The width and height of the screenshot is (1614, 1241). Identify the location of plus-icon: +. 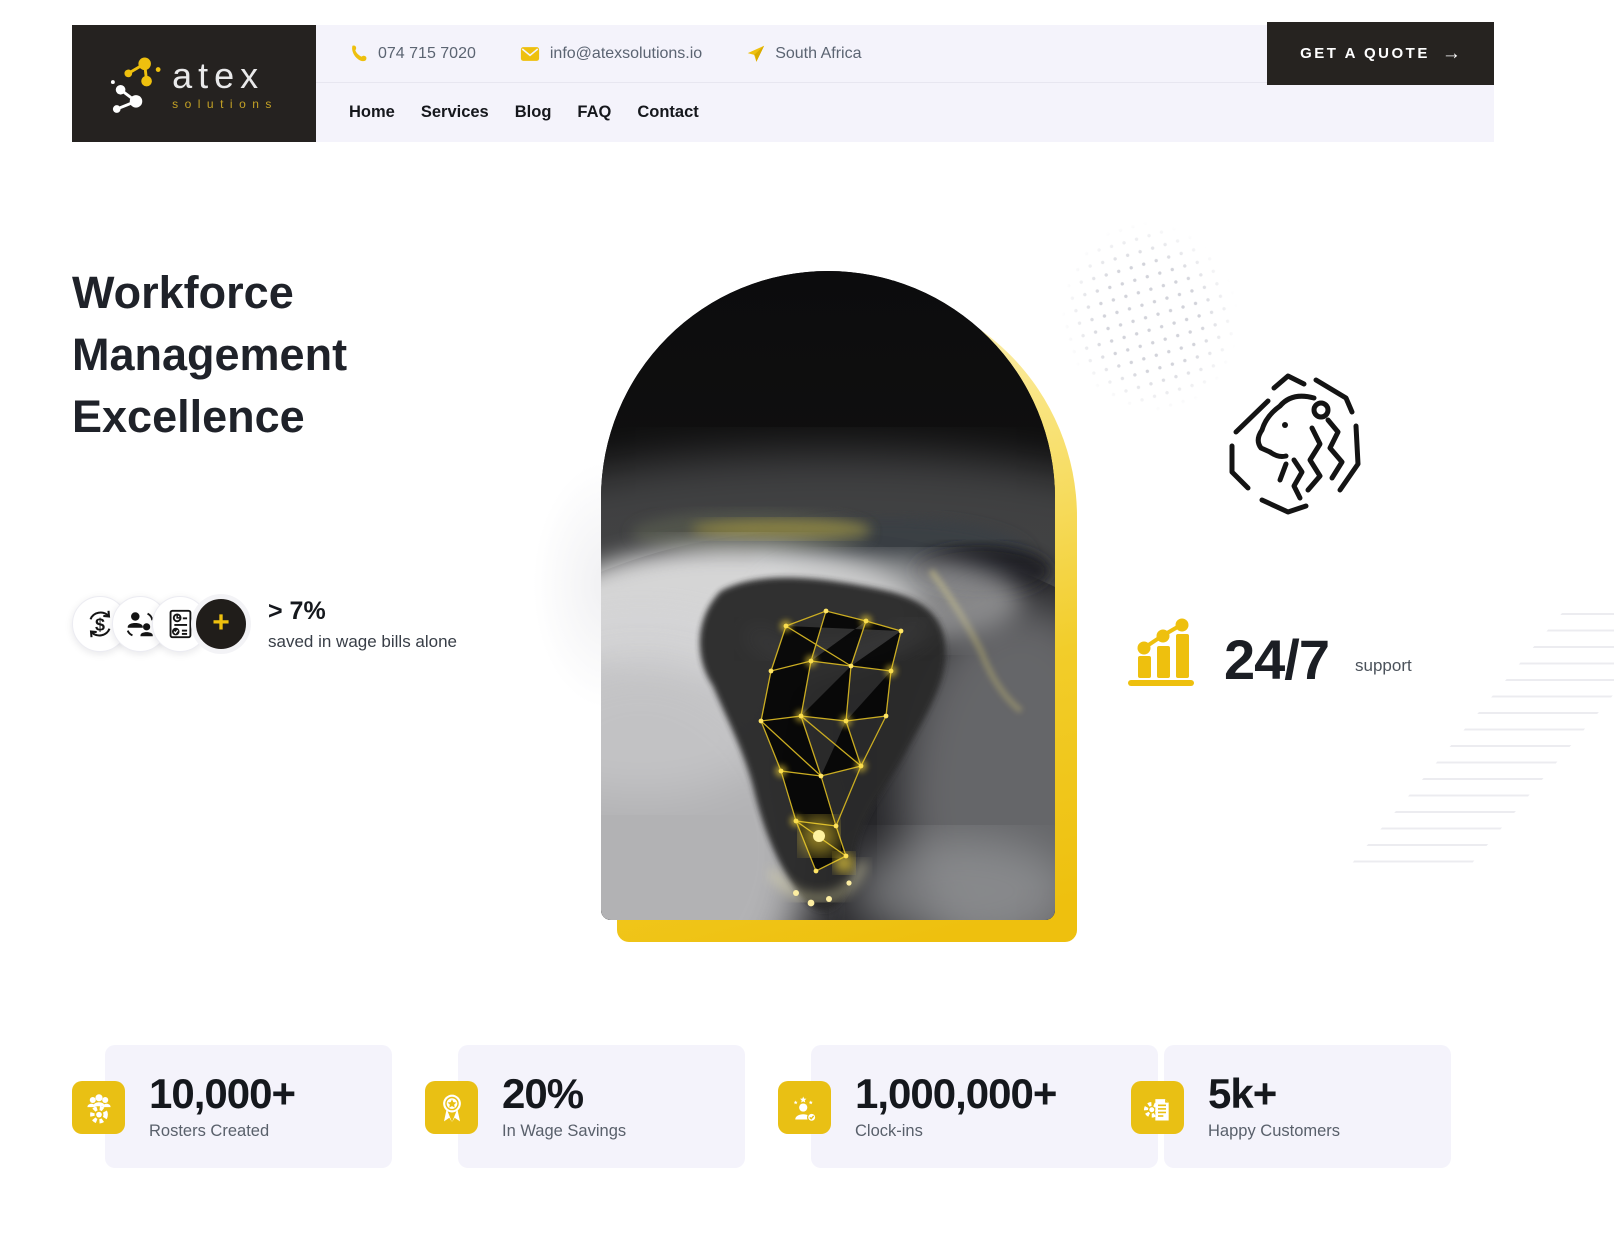
(221, 622).